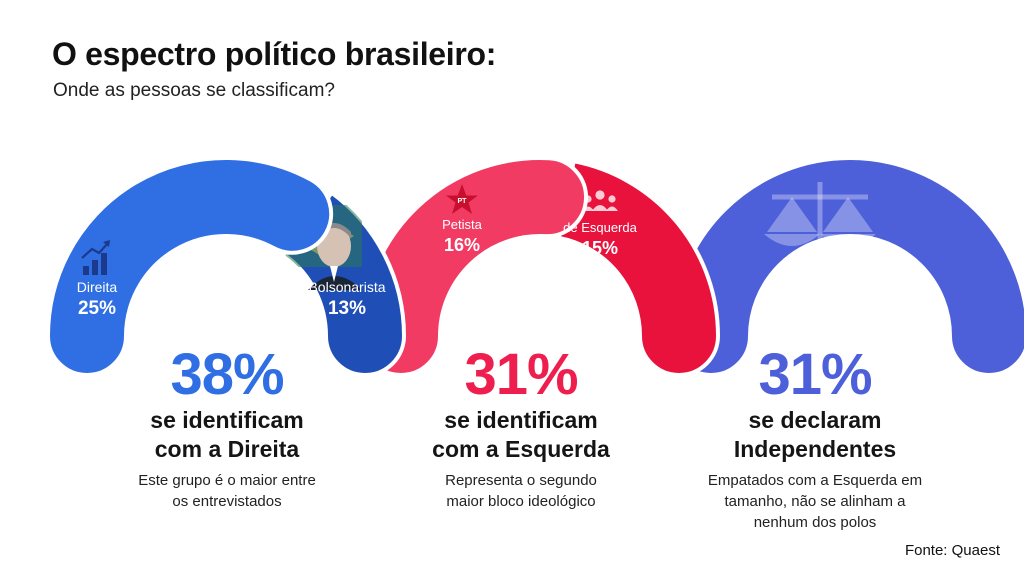  Describe the element at coordinates (847, 266) in the screenshot. I see `arc-segment-independentes` at that location.